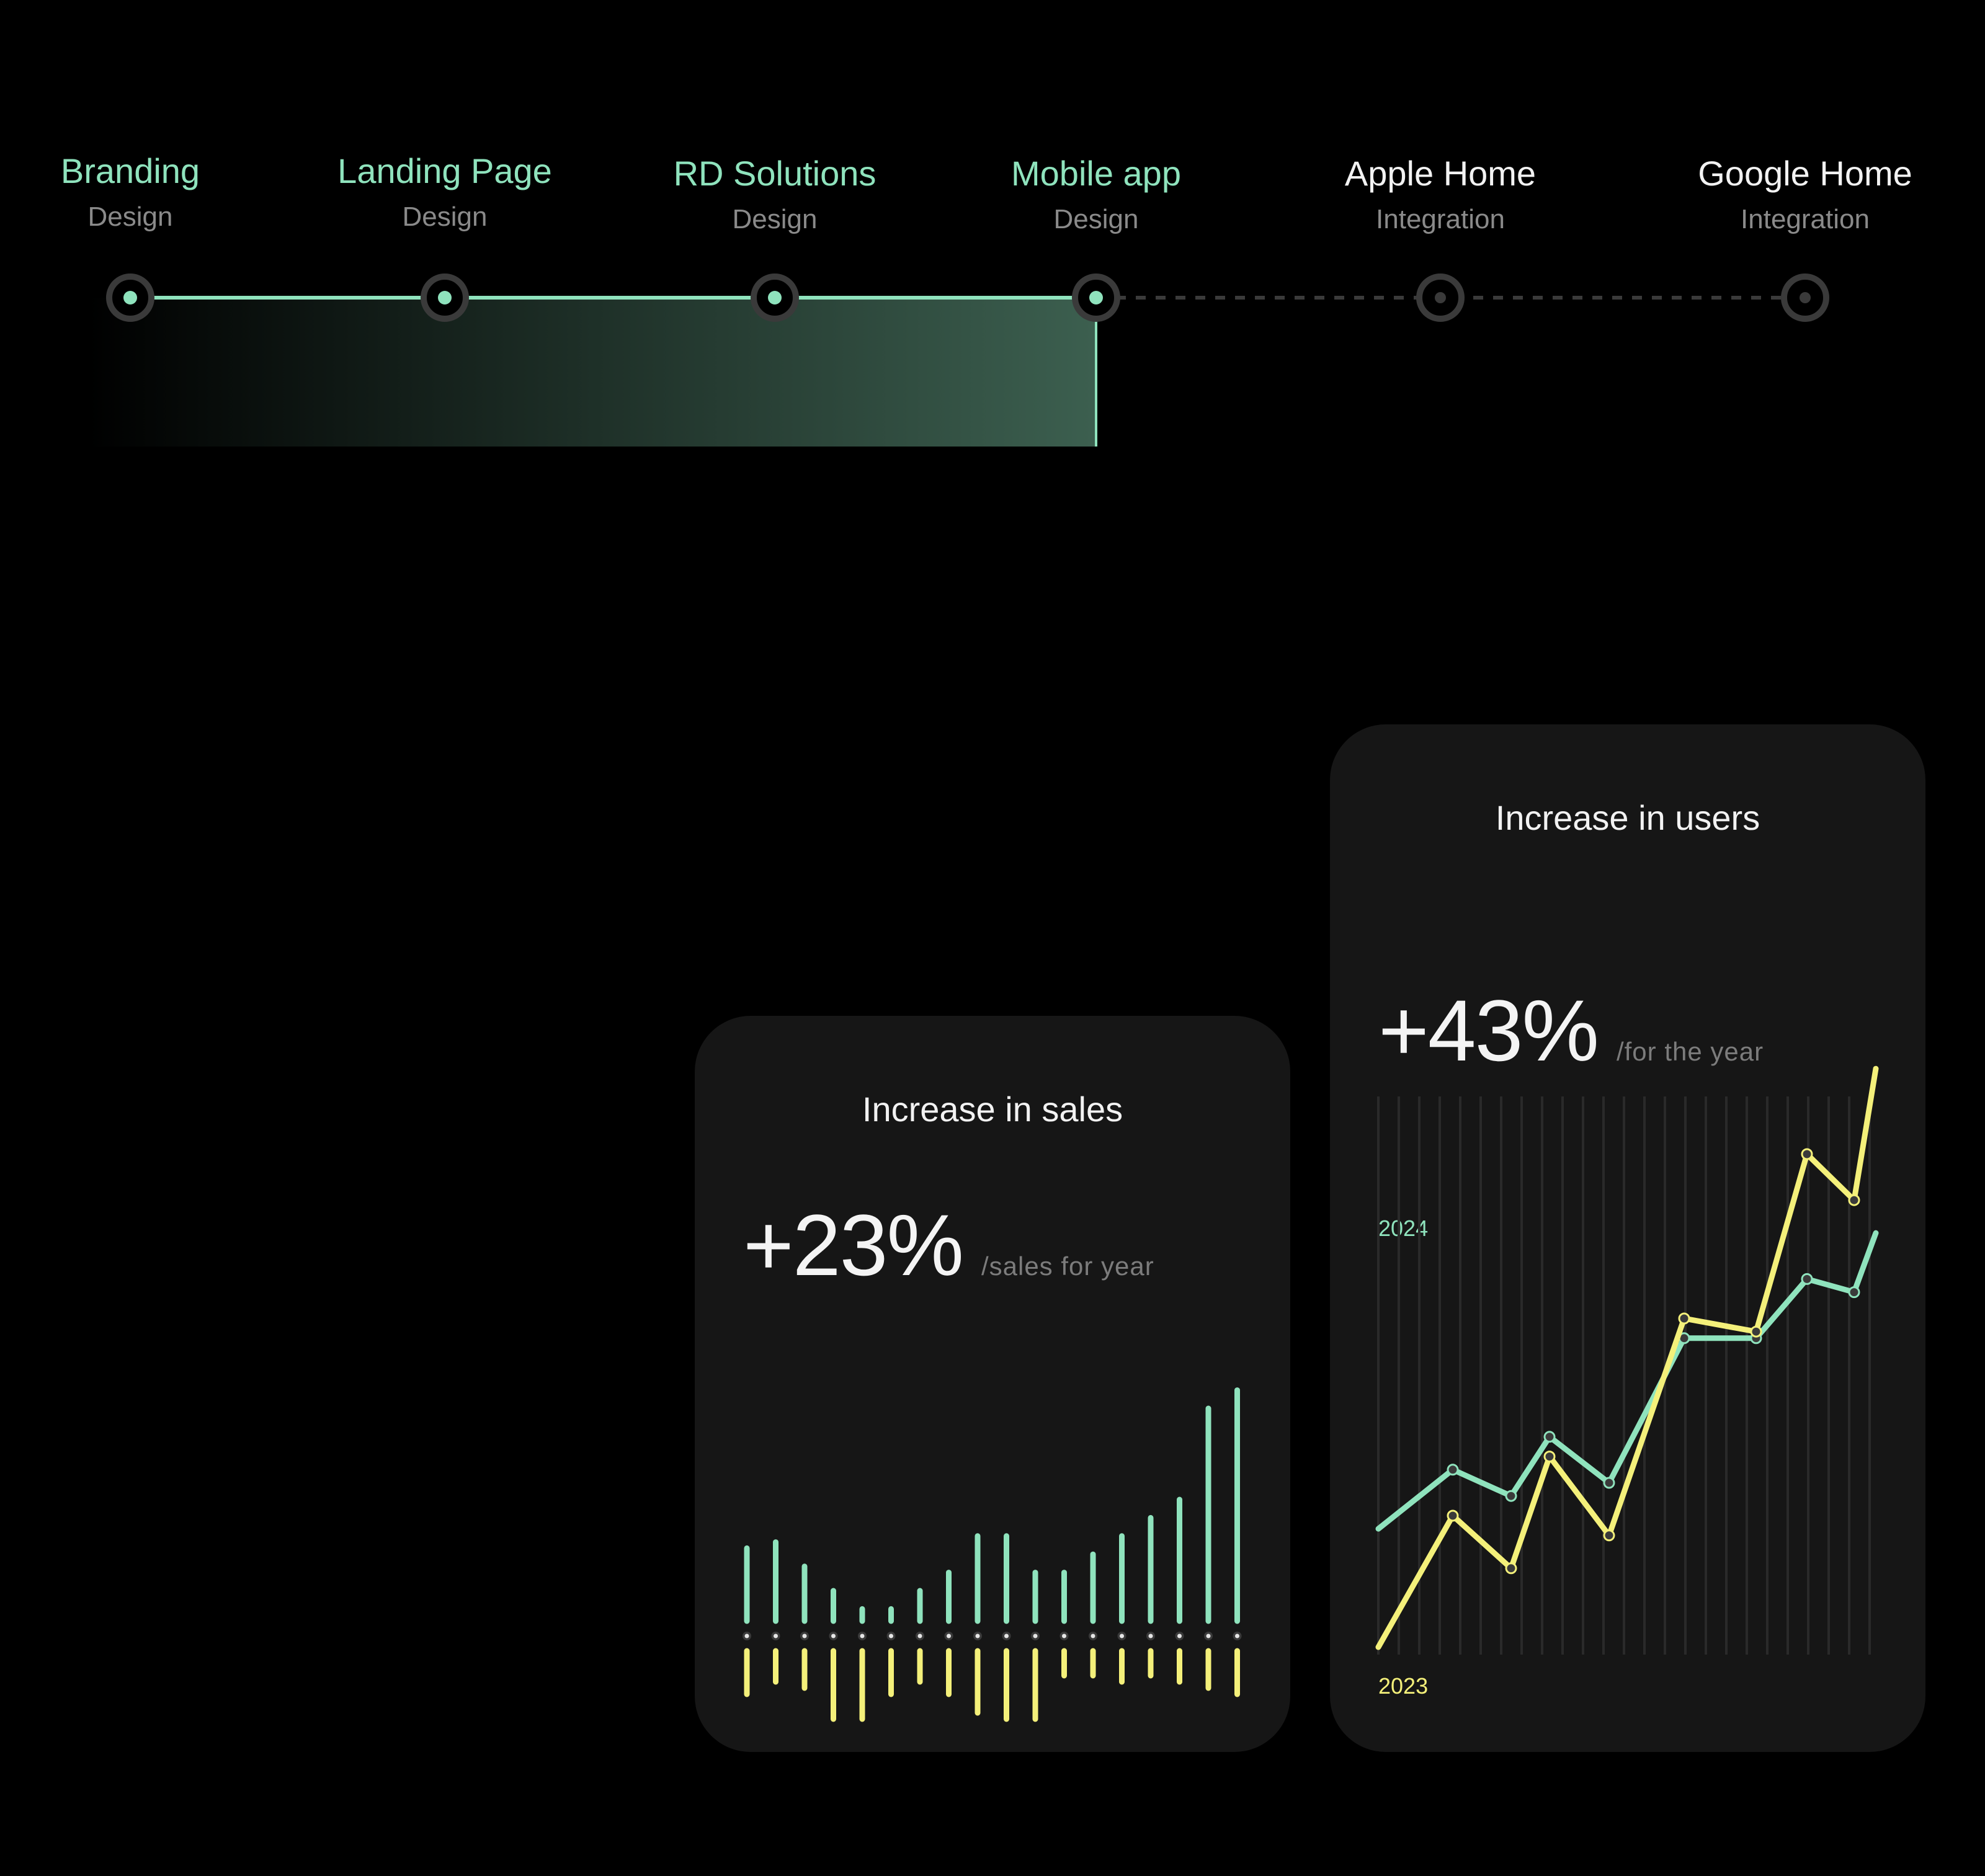 The image size is (1985, 1876). I want to click on stat-suffix: /sales for year, so click(1068, 1266).